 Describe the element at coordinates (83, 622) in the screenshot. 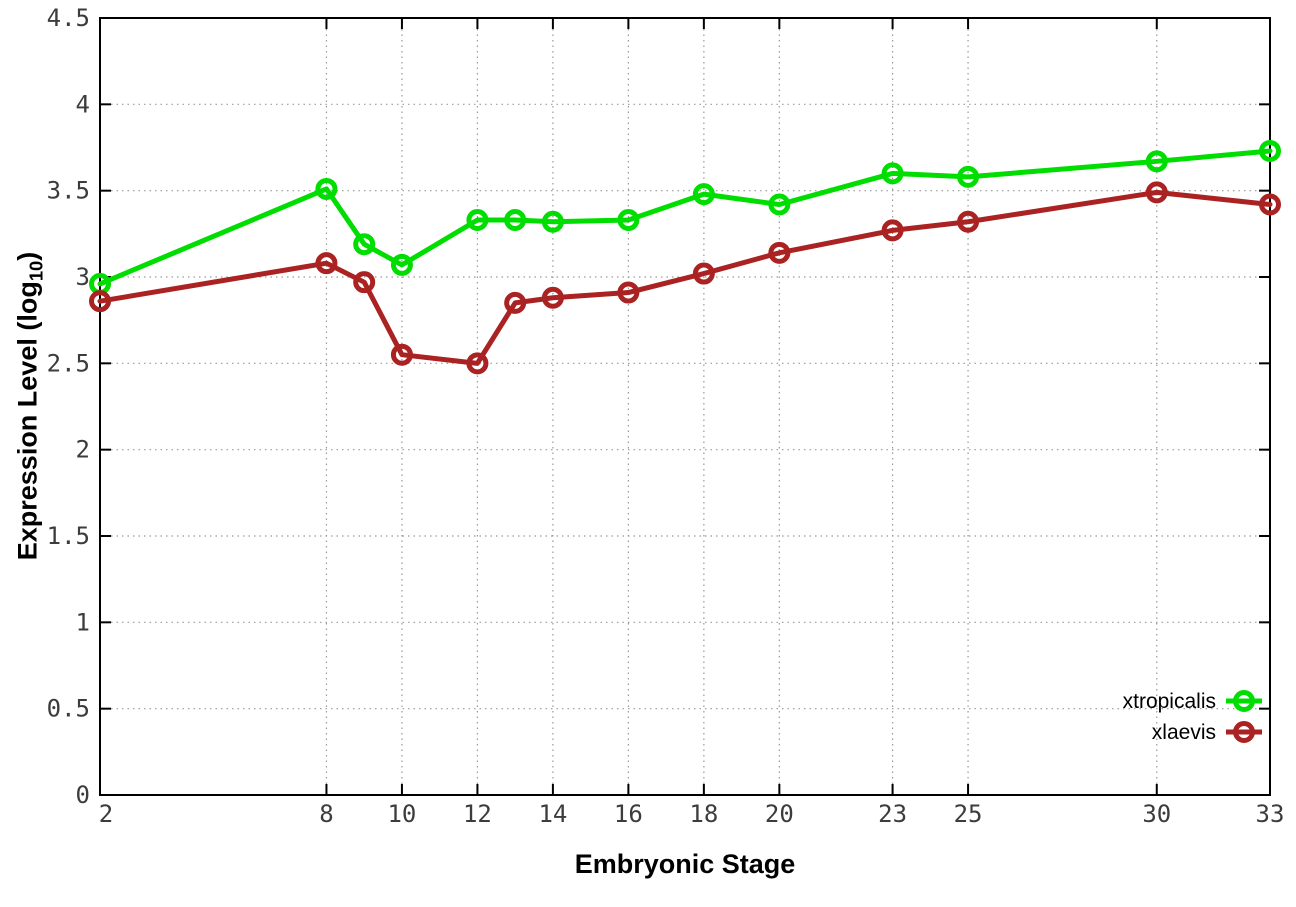

I see `y-tick-label: 1` at that location.